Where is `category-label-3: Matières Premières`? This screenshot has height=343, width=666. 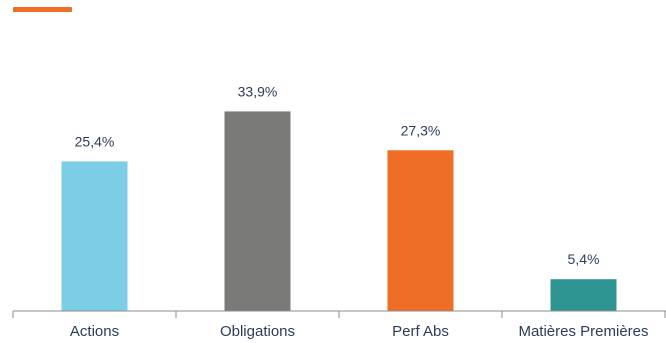 category-label-3: Matières Premières is located at coordinates (583, 331).